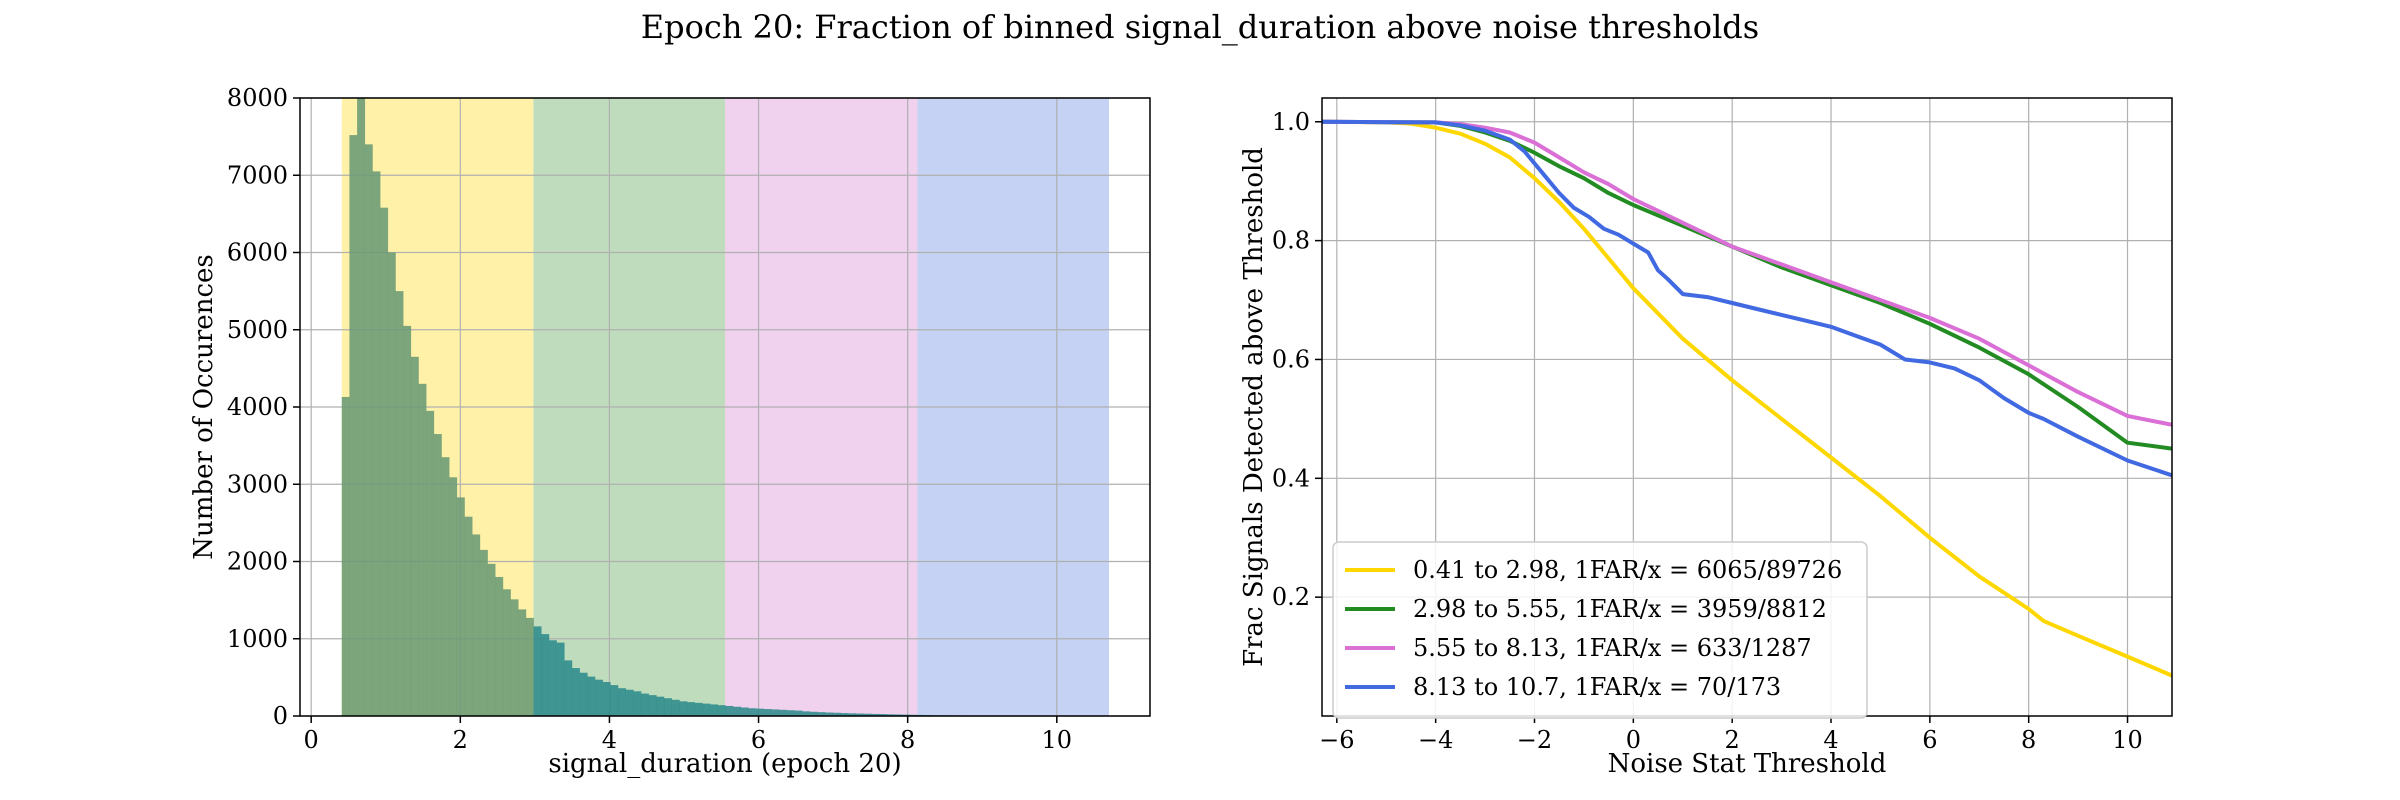 This screenshot has height=800, width=2400. Describe the element at coordinates (1830, 740) in the screenshot. I see `line-chart-x-tick-label: 4` at that location.